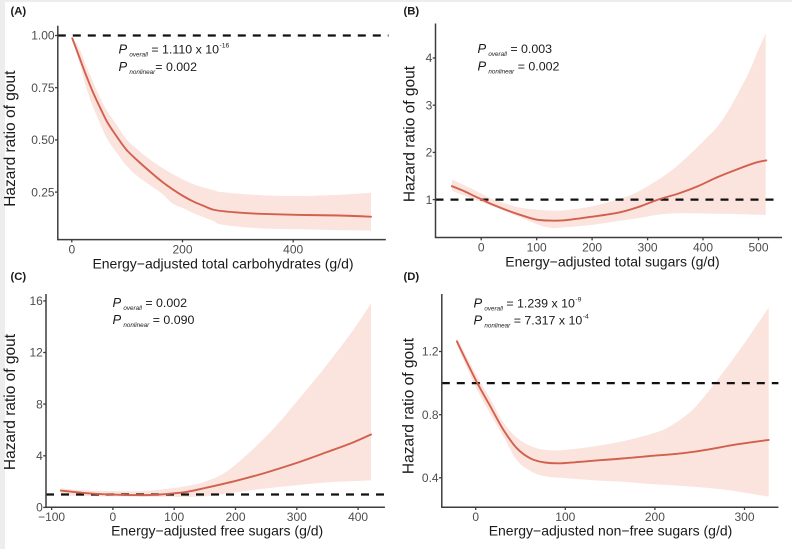 Image resolution: width=792 pixels, height=554 pixels. I want to click on svg-text: 3, so click(429, 105).